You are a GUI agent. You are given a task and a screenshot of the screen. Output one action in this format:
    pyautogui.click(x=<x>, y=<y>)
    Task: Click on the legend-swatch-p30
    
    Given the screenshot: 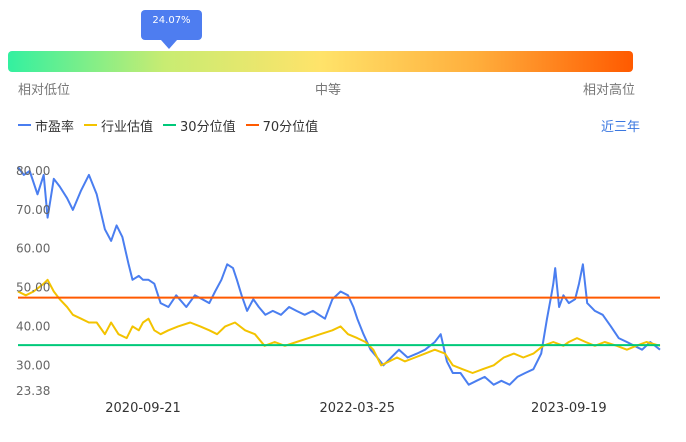 What is the action you would take?
    pyautogui.click(x=170, y=125)
    